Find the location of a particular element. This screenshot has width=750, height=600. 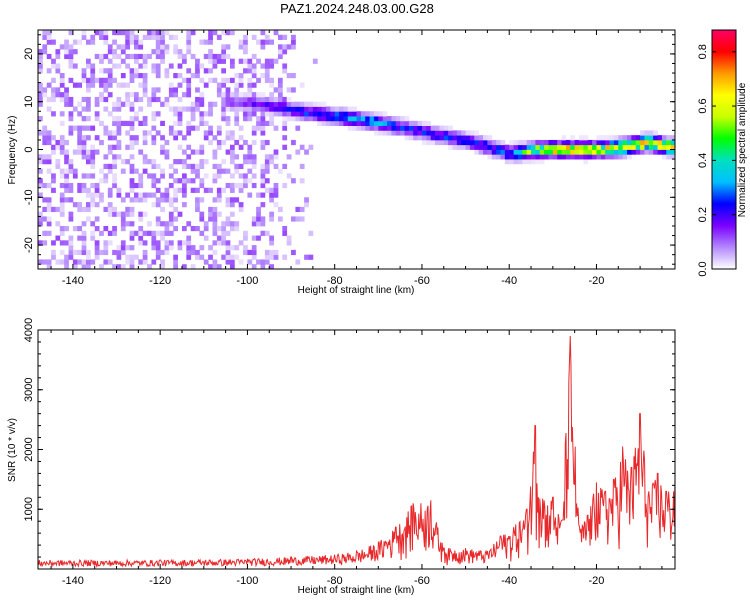

y-tick-label: 1000 is located at coordinates (29, 509).